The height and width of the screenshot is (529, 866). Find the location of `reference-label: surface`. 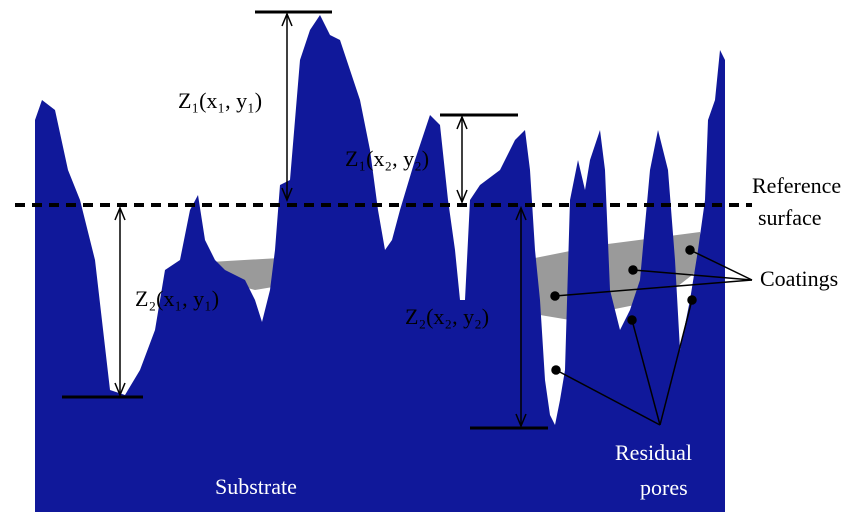

reference-label: surface is located at coordinates (790, 217).